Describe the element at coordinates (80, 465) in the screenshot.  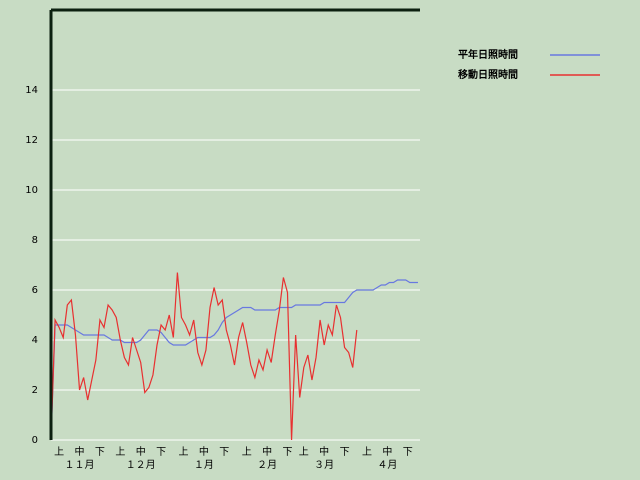
I see `month-label: １１月` at that location.